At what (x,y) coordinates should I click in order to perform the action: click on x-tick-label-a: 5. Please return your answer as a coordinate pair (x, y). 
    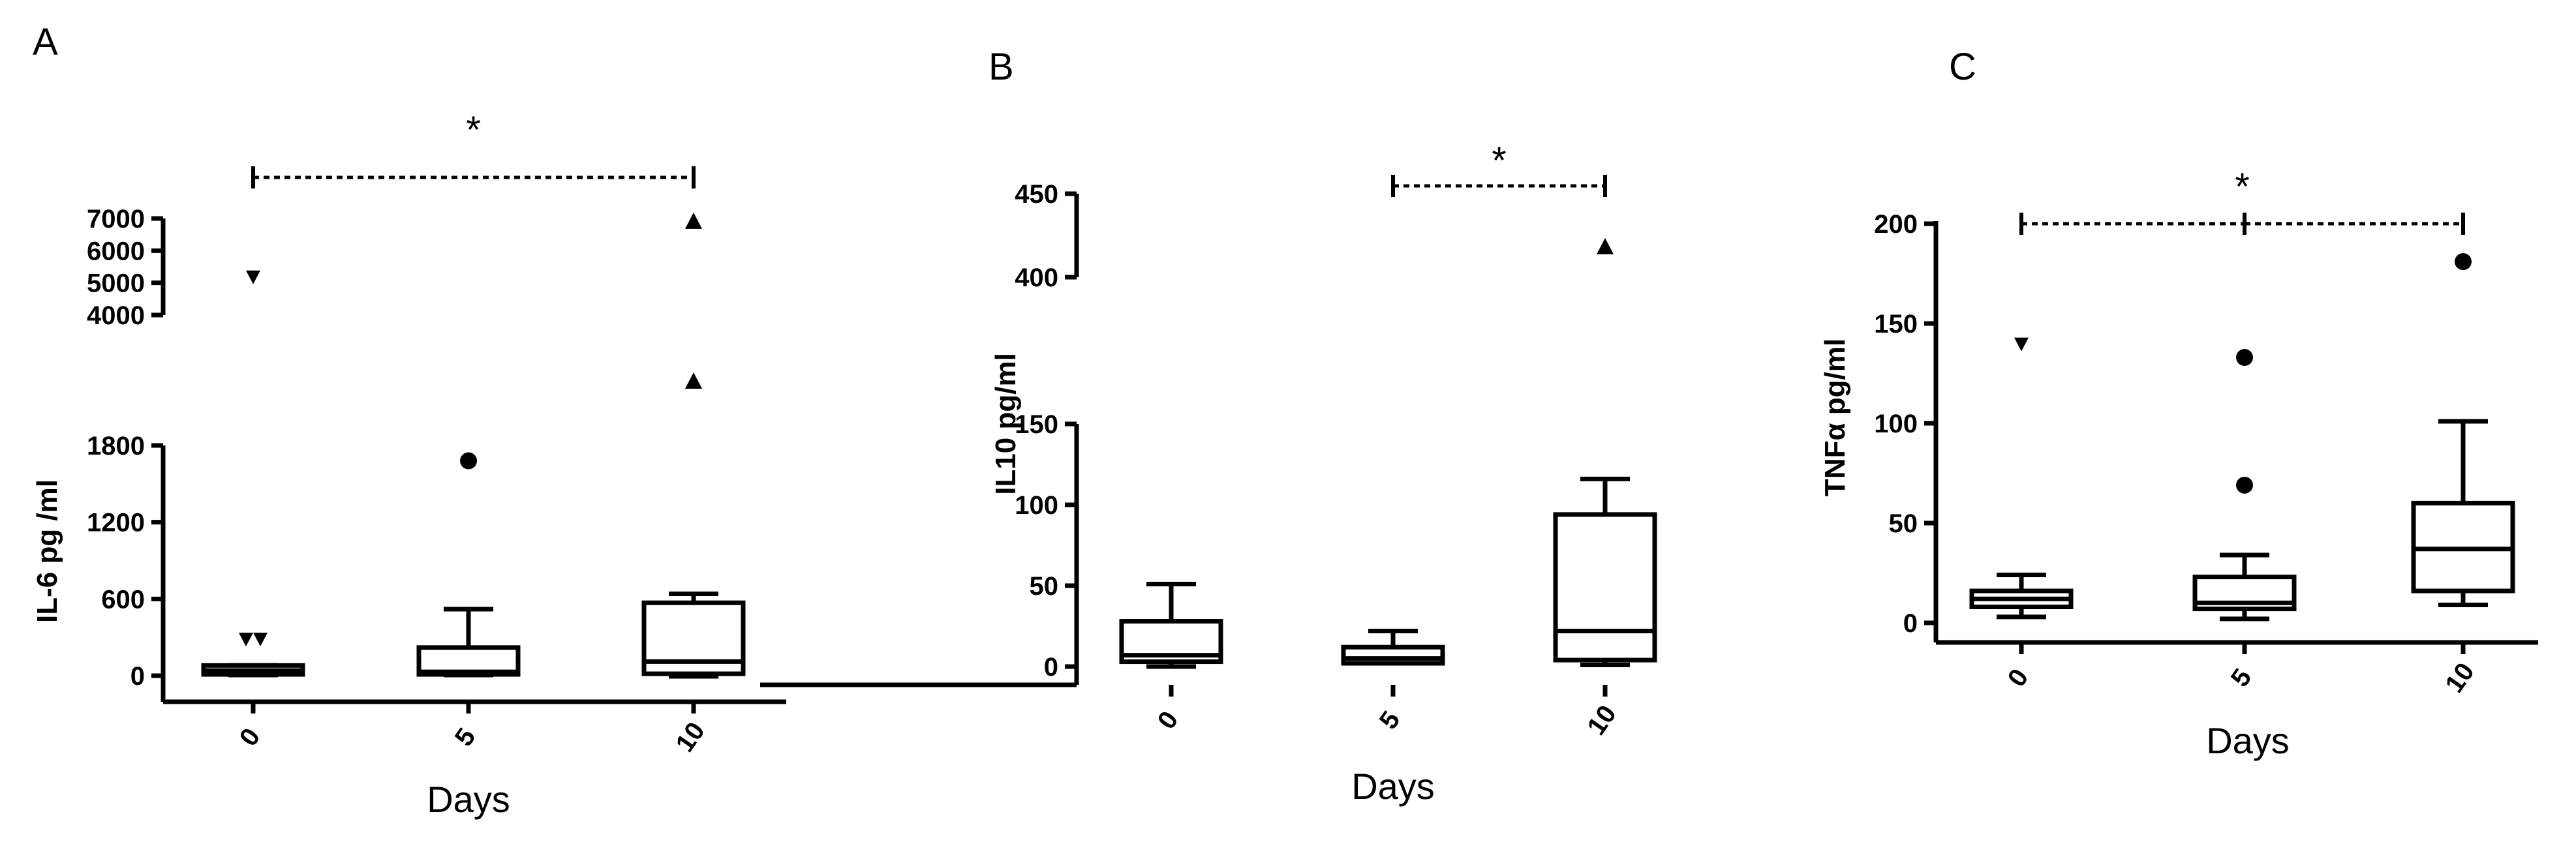
    Looking at the image, I should click on (466, 737).